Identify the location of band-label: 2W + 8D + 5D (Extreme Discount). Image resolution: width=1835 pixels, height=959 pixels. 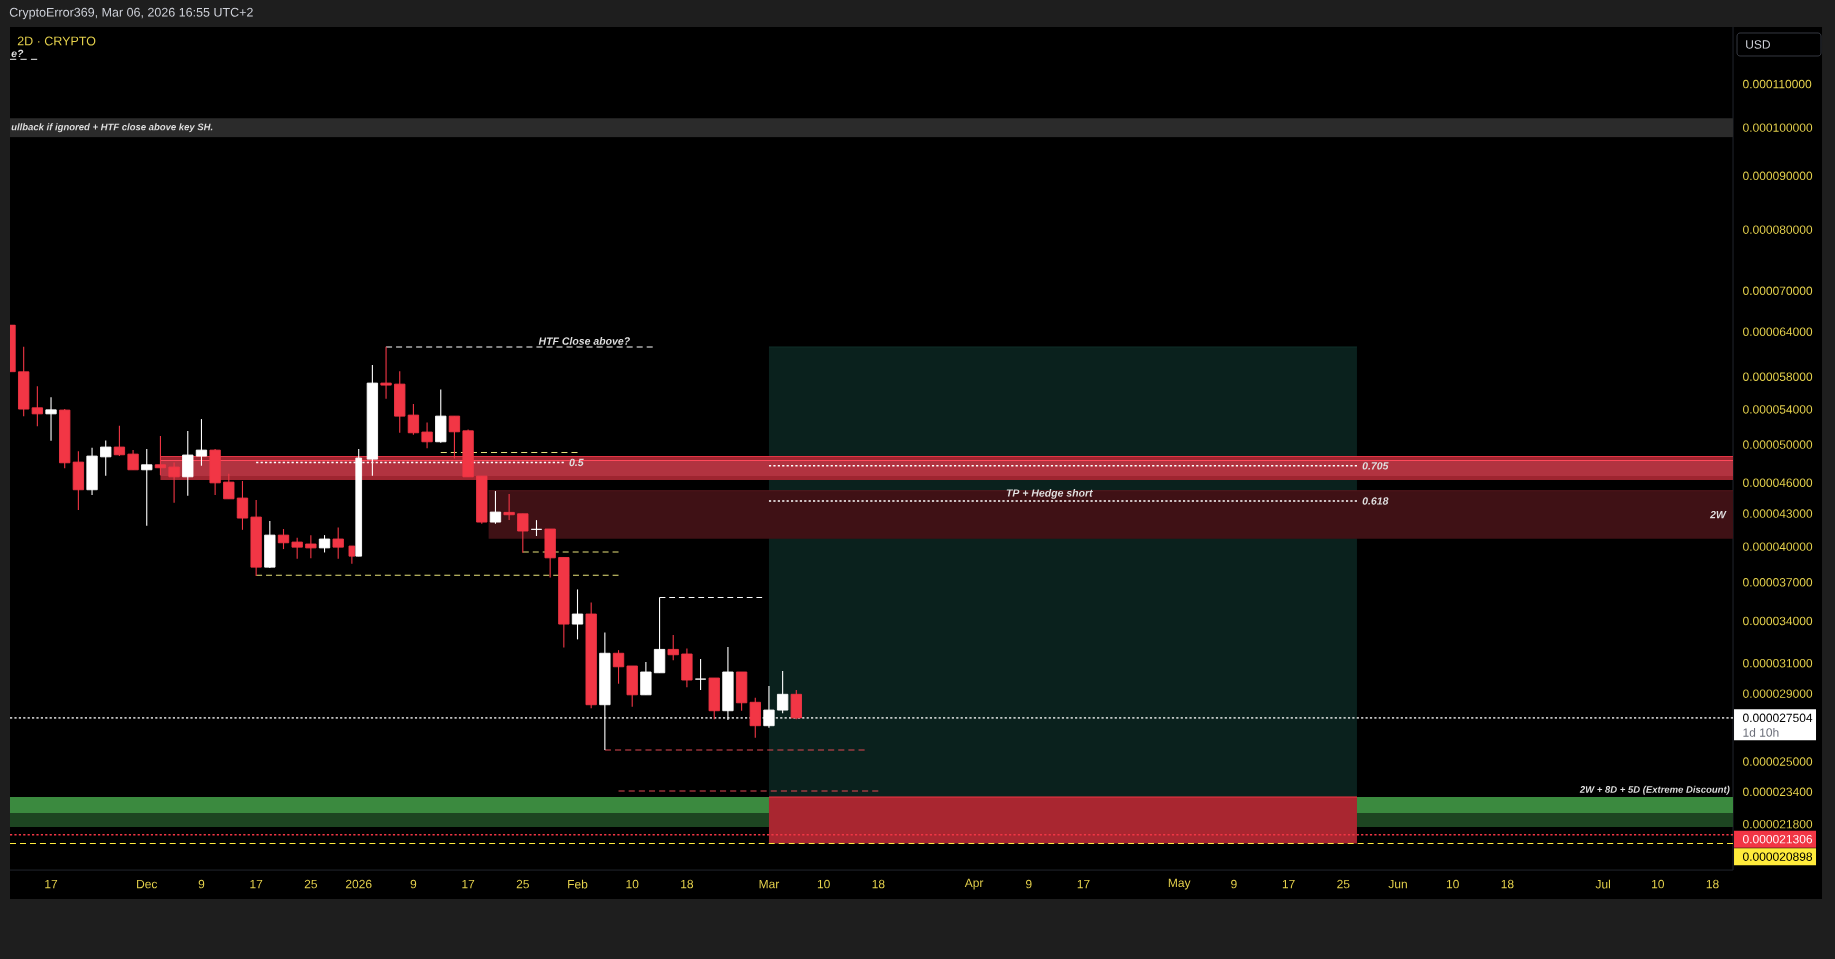
(1654, 790).